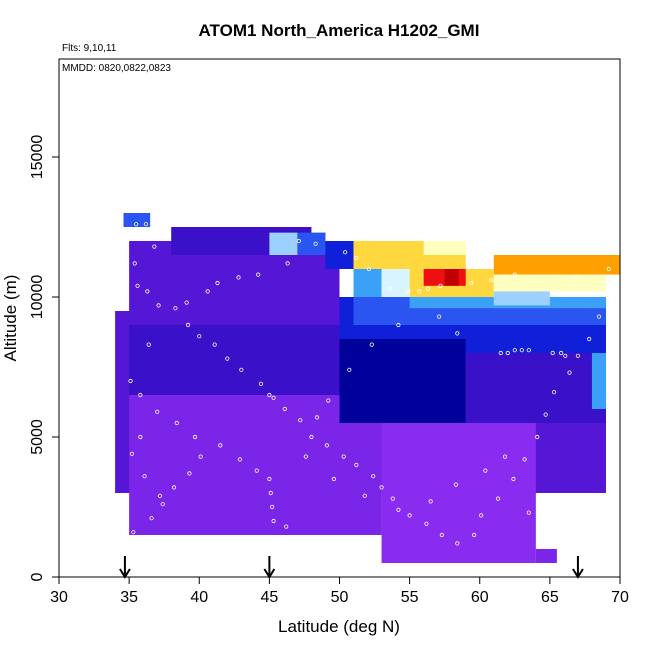 This screenshot has height=650, width=650. What do you see at coordinates (37, 157) in the screenshot?
I see `y-tick-label-15000: 15000` at bounding box center [37, 157].